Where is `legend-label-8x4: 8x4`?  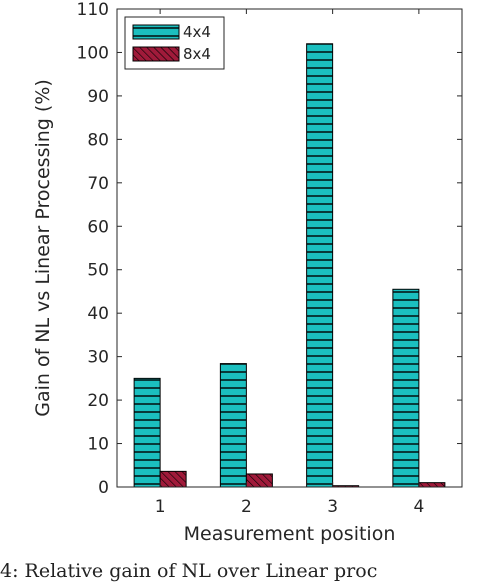
legend-label-8x4: 8x4 is located at coordinates (197, 54).